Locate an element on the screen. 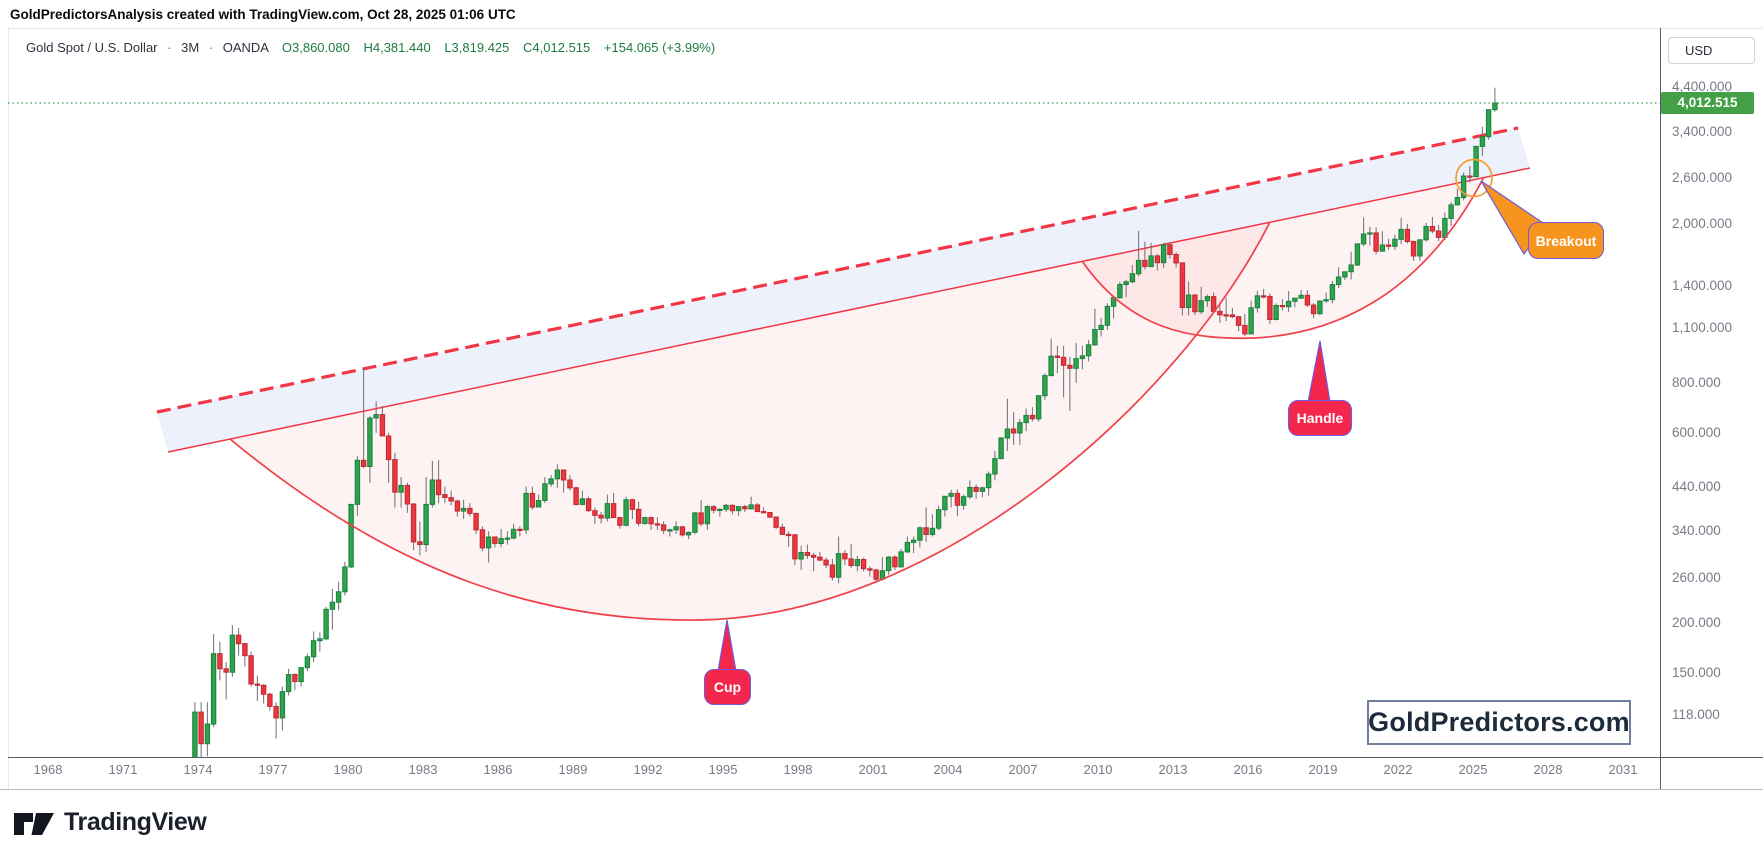 The image size is (1763, 859). ohlc-open: O3,860.080 is located at coordinates (315, 47).